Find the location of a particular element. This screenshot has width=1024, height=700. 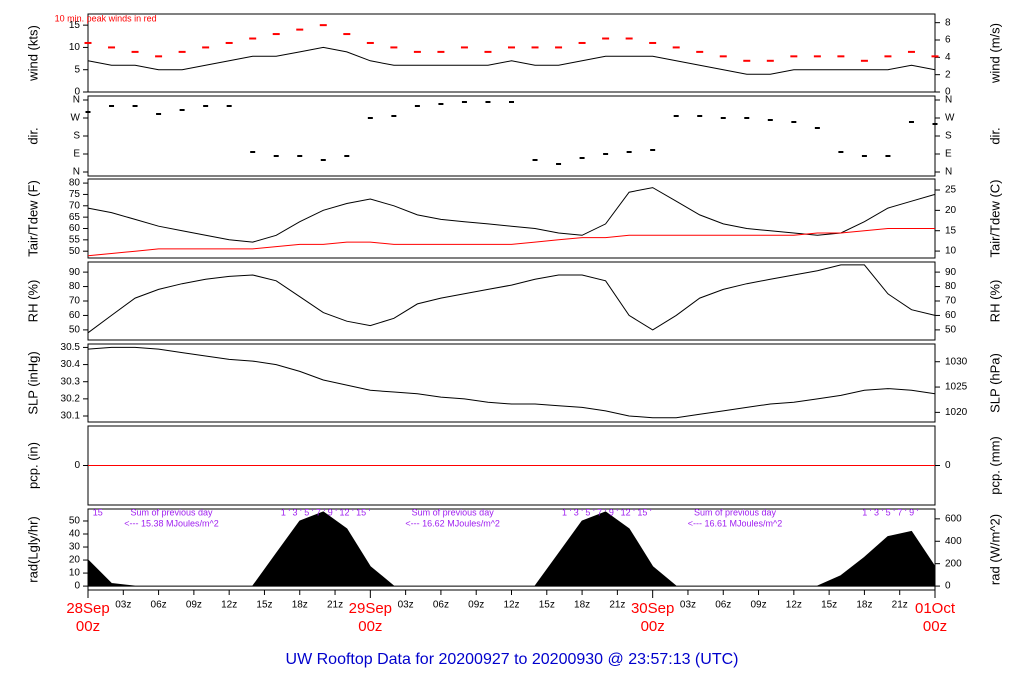

y2-tick-label: E is located at coordinates (948, 154).